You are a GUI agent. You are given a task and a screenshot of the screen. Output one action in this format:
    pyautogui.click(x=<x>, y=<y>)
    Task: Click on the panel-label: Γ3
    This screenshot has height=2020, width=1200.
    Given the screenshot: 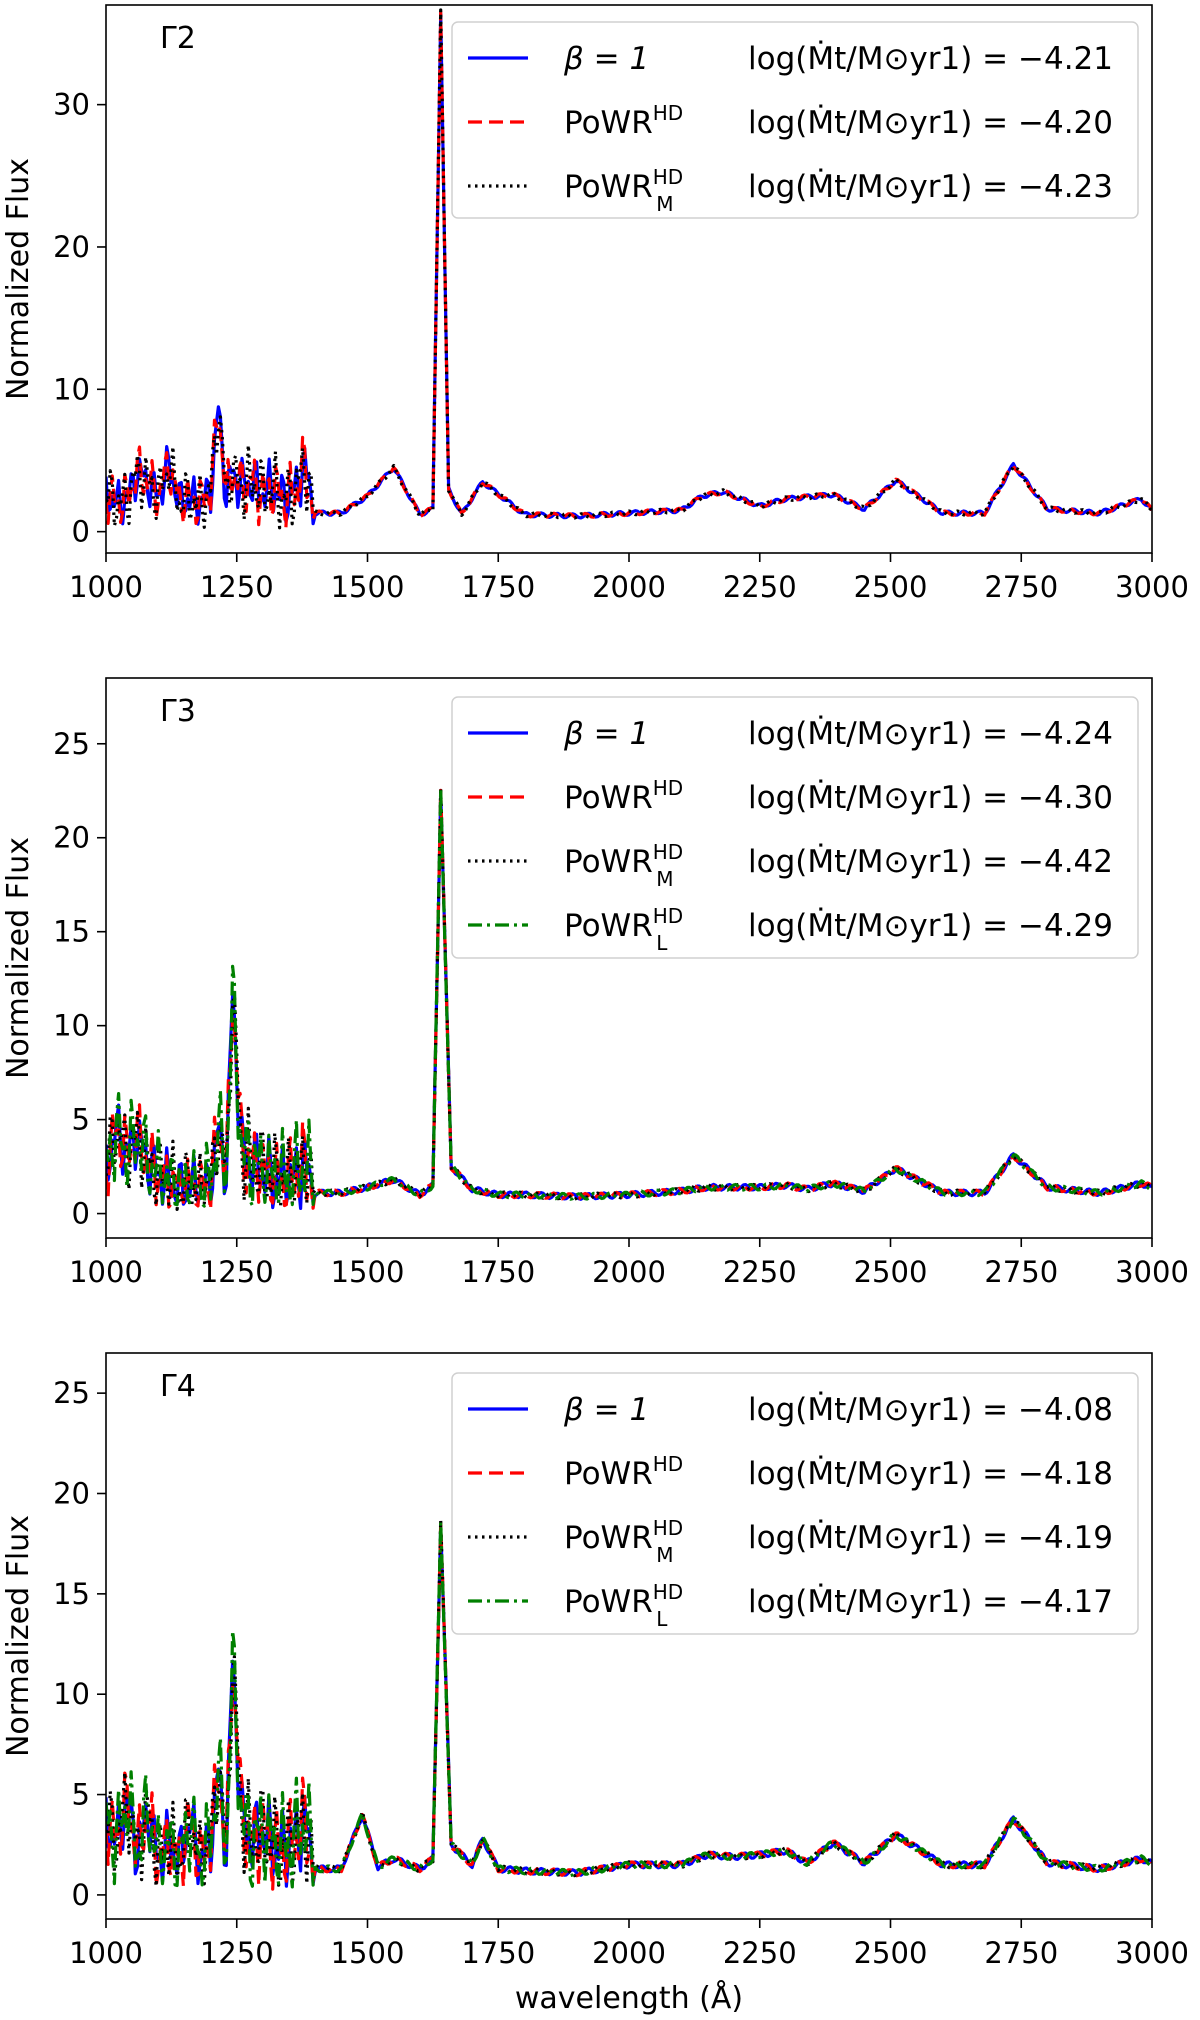 What is the action you would take?
    pyautogui.click(x=178, y=711)
    